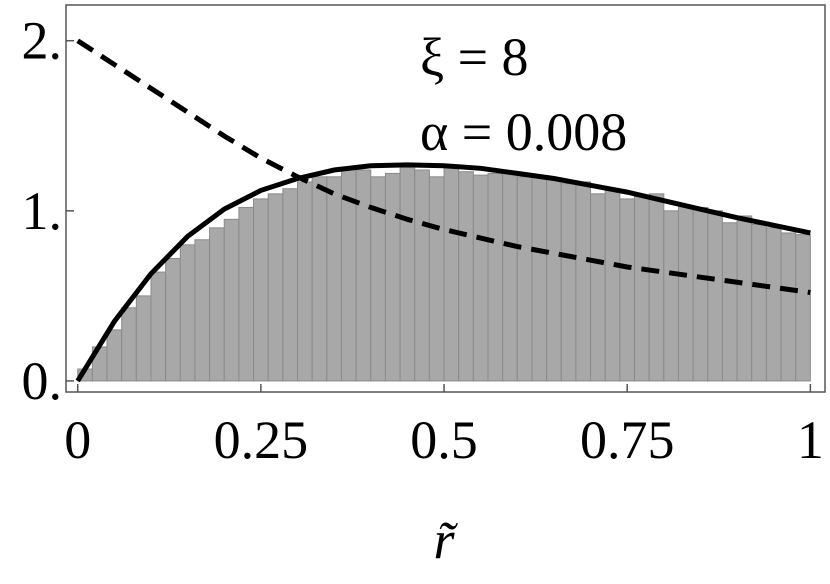  I want to click on y-tick-label: 2., so click(42, 41).